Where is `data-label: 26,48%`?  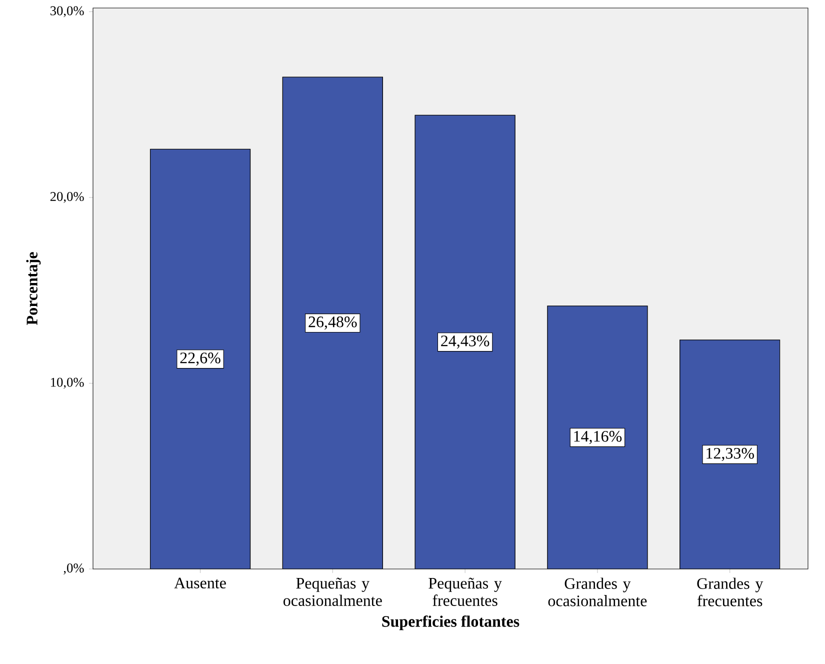
data-label: 26,48% is located at coordinates (332, 323).